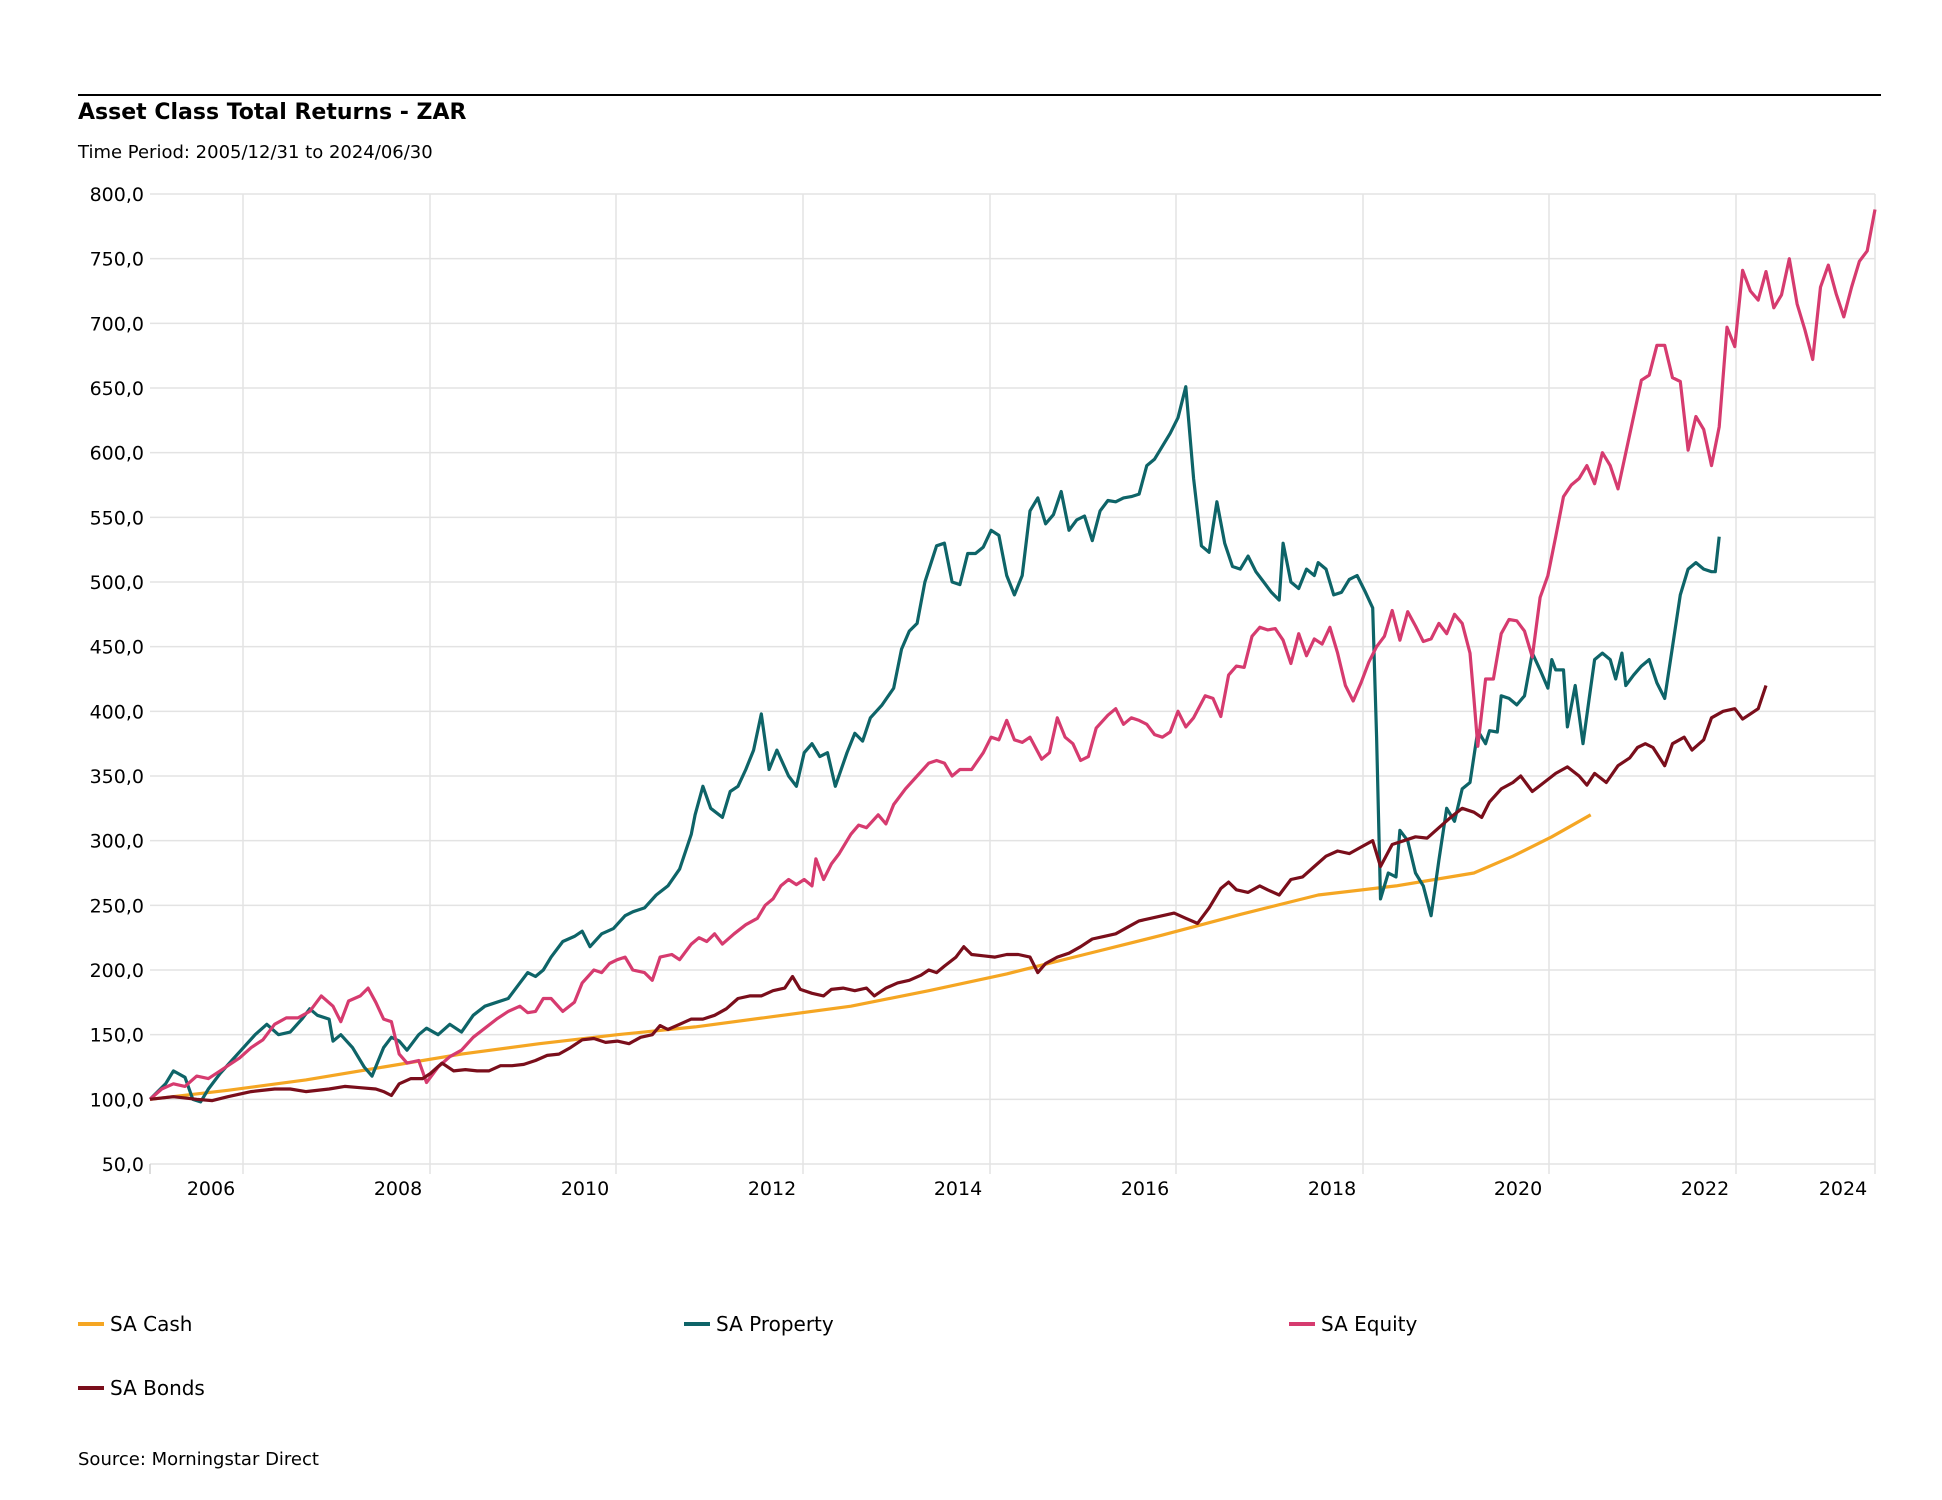 This screenshot has width=1942, height=1500. Describe the element at coordinates (1145, 1189) in the screenshot. I see `x-tick-label: 2016` at that location.